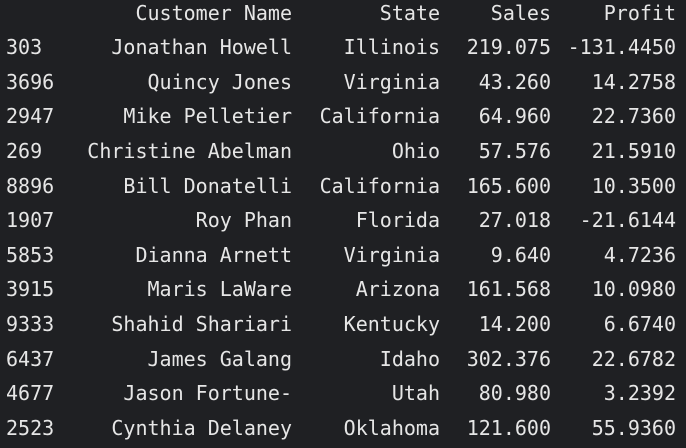 The height and width of the screenshot is (448, 686). Describe the element at coordinates (520, 254) in the screenshot. I see `sales-cell: 9.640` at that location.